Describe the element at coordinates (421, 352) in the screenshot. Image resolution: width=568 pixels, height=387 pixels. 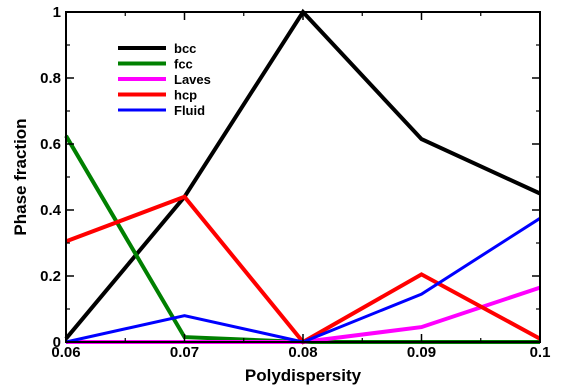
I see `x-tick-label: 0.09` at that location.